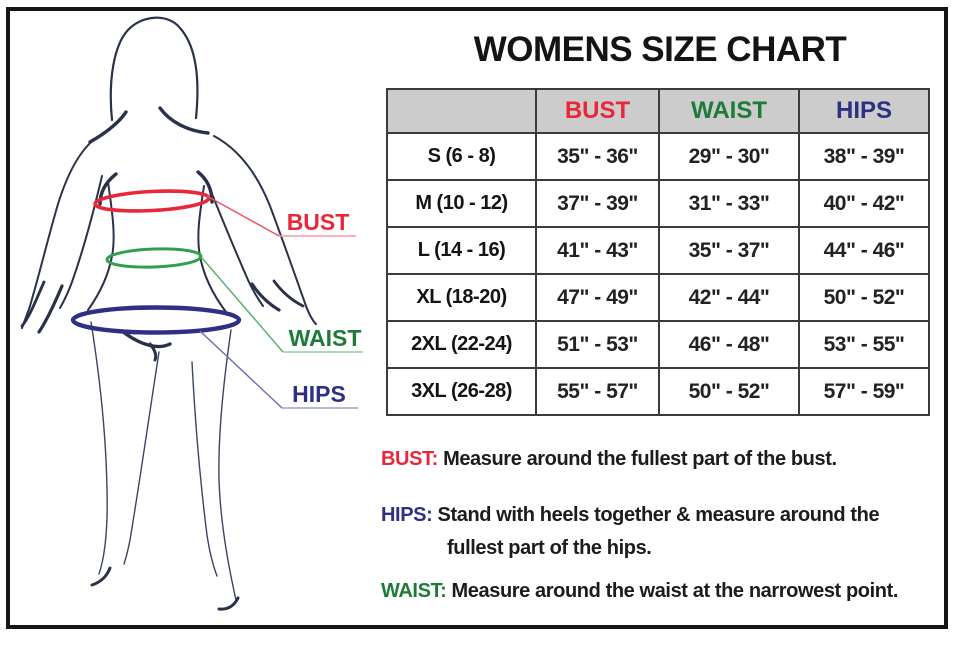 This screenshot has width=954, height=645. I want to click on bust-value: 35" - 36", so click(597, 156).